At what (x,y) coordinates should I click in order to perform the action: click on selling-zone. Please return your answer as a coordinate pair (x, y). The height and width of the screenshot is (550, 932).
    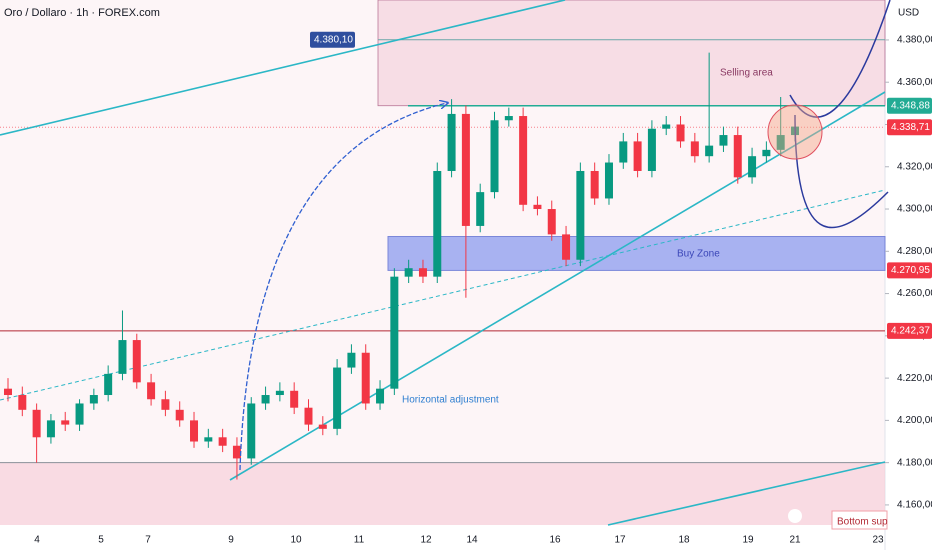
    Looking at the image, I should click on (631, 53).